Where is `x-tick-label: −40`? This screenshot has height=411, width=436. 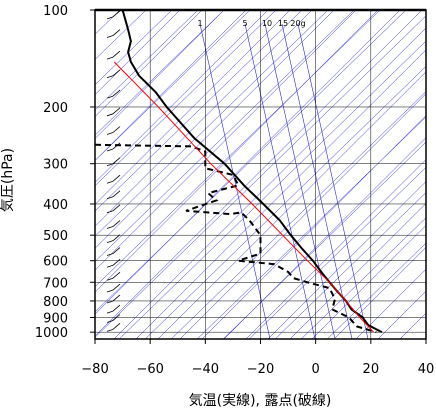 x-tick-label: −40 is located at coordinates (205, 369).